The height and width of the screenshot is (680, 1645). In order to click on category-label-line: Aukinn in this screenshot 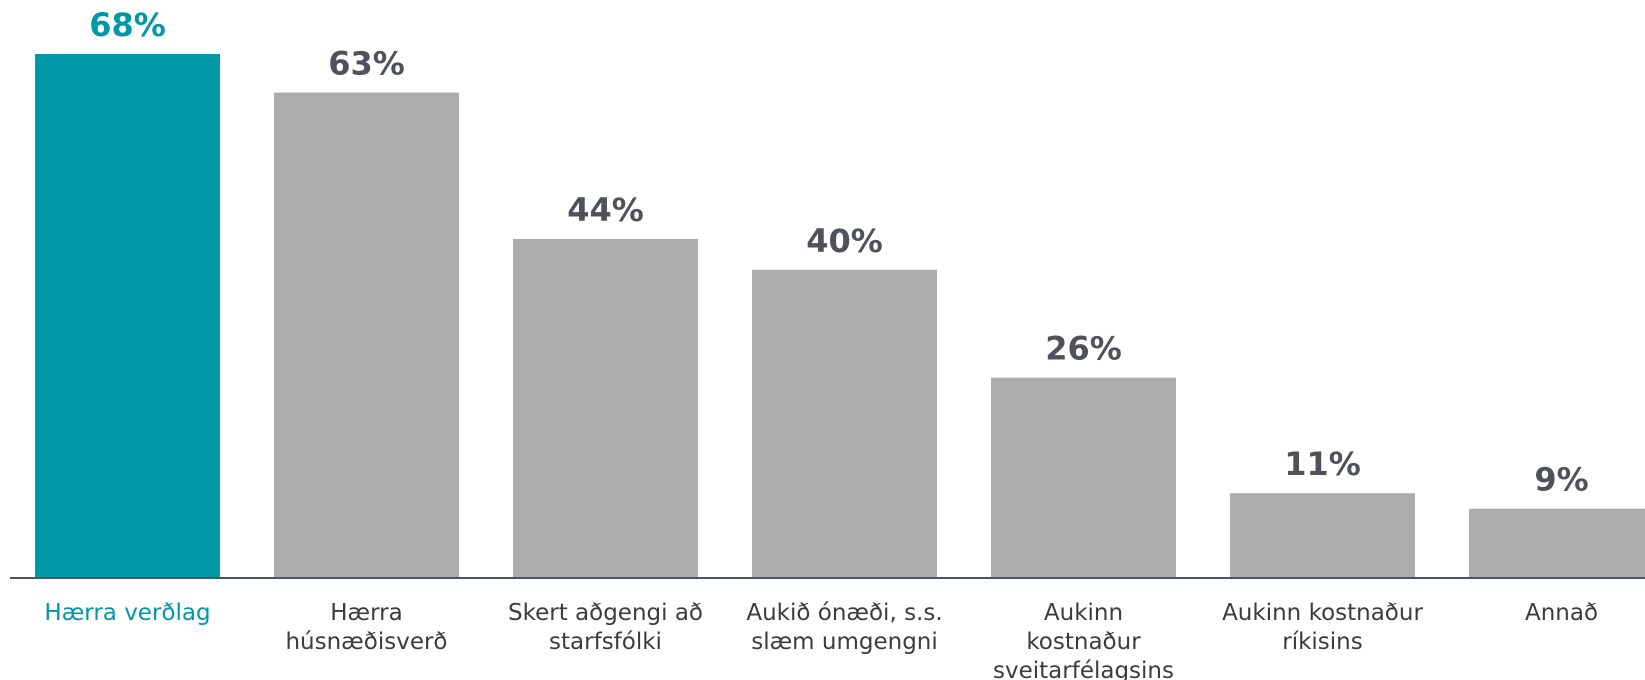, I will do `click(1083, 613)`.